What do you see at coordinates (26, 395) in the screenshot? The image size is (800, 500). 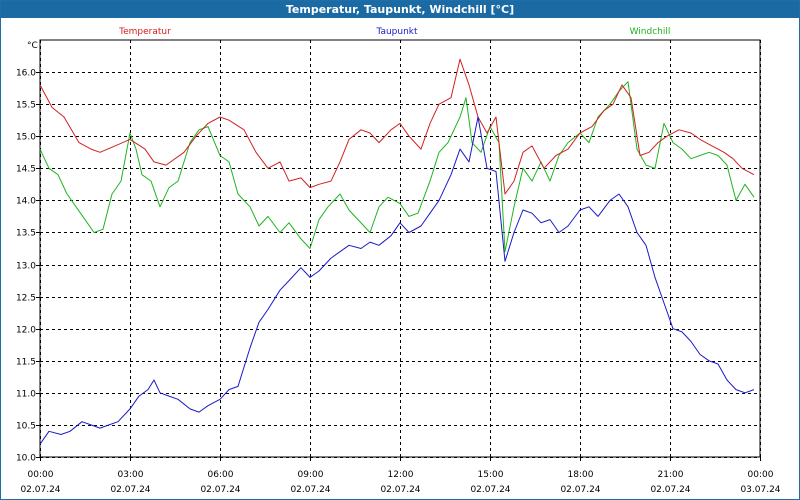 I see `y-tick-label: 11.0` at bounding box center [26, 395].